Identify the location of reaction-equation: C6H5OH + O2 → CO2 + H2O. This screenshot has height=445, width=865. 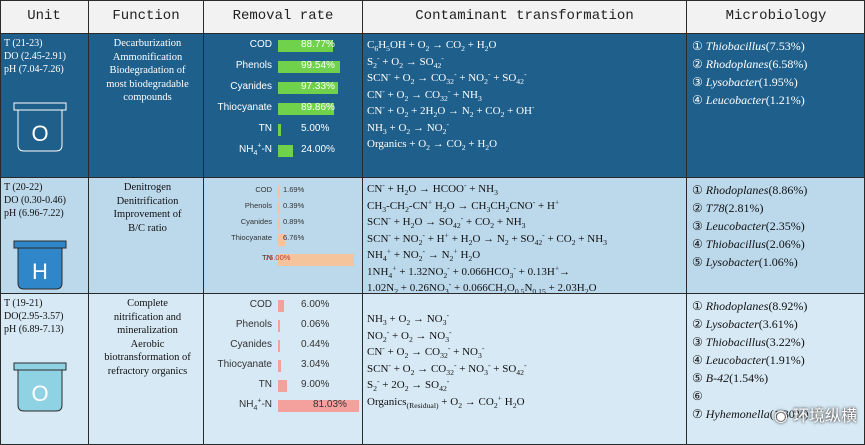
(432, 46).